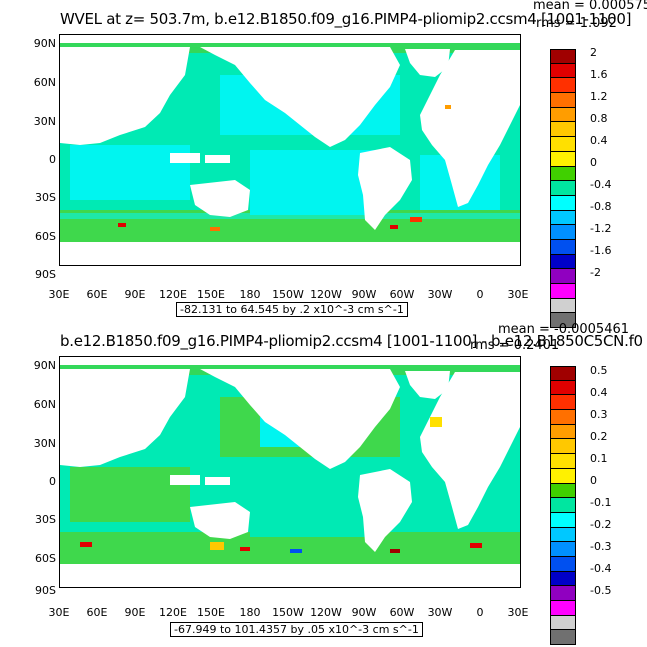 Image resolution: width=647 pixels, height=647 pixels. I want to click on colorbar-label: -0.4, so click(601, 184).